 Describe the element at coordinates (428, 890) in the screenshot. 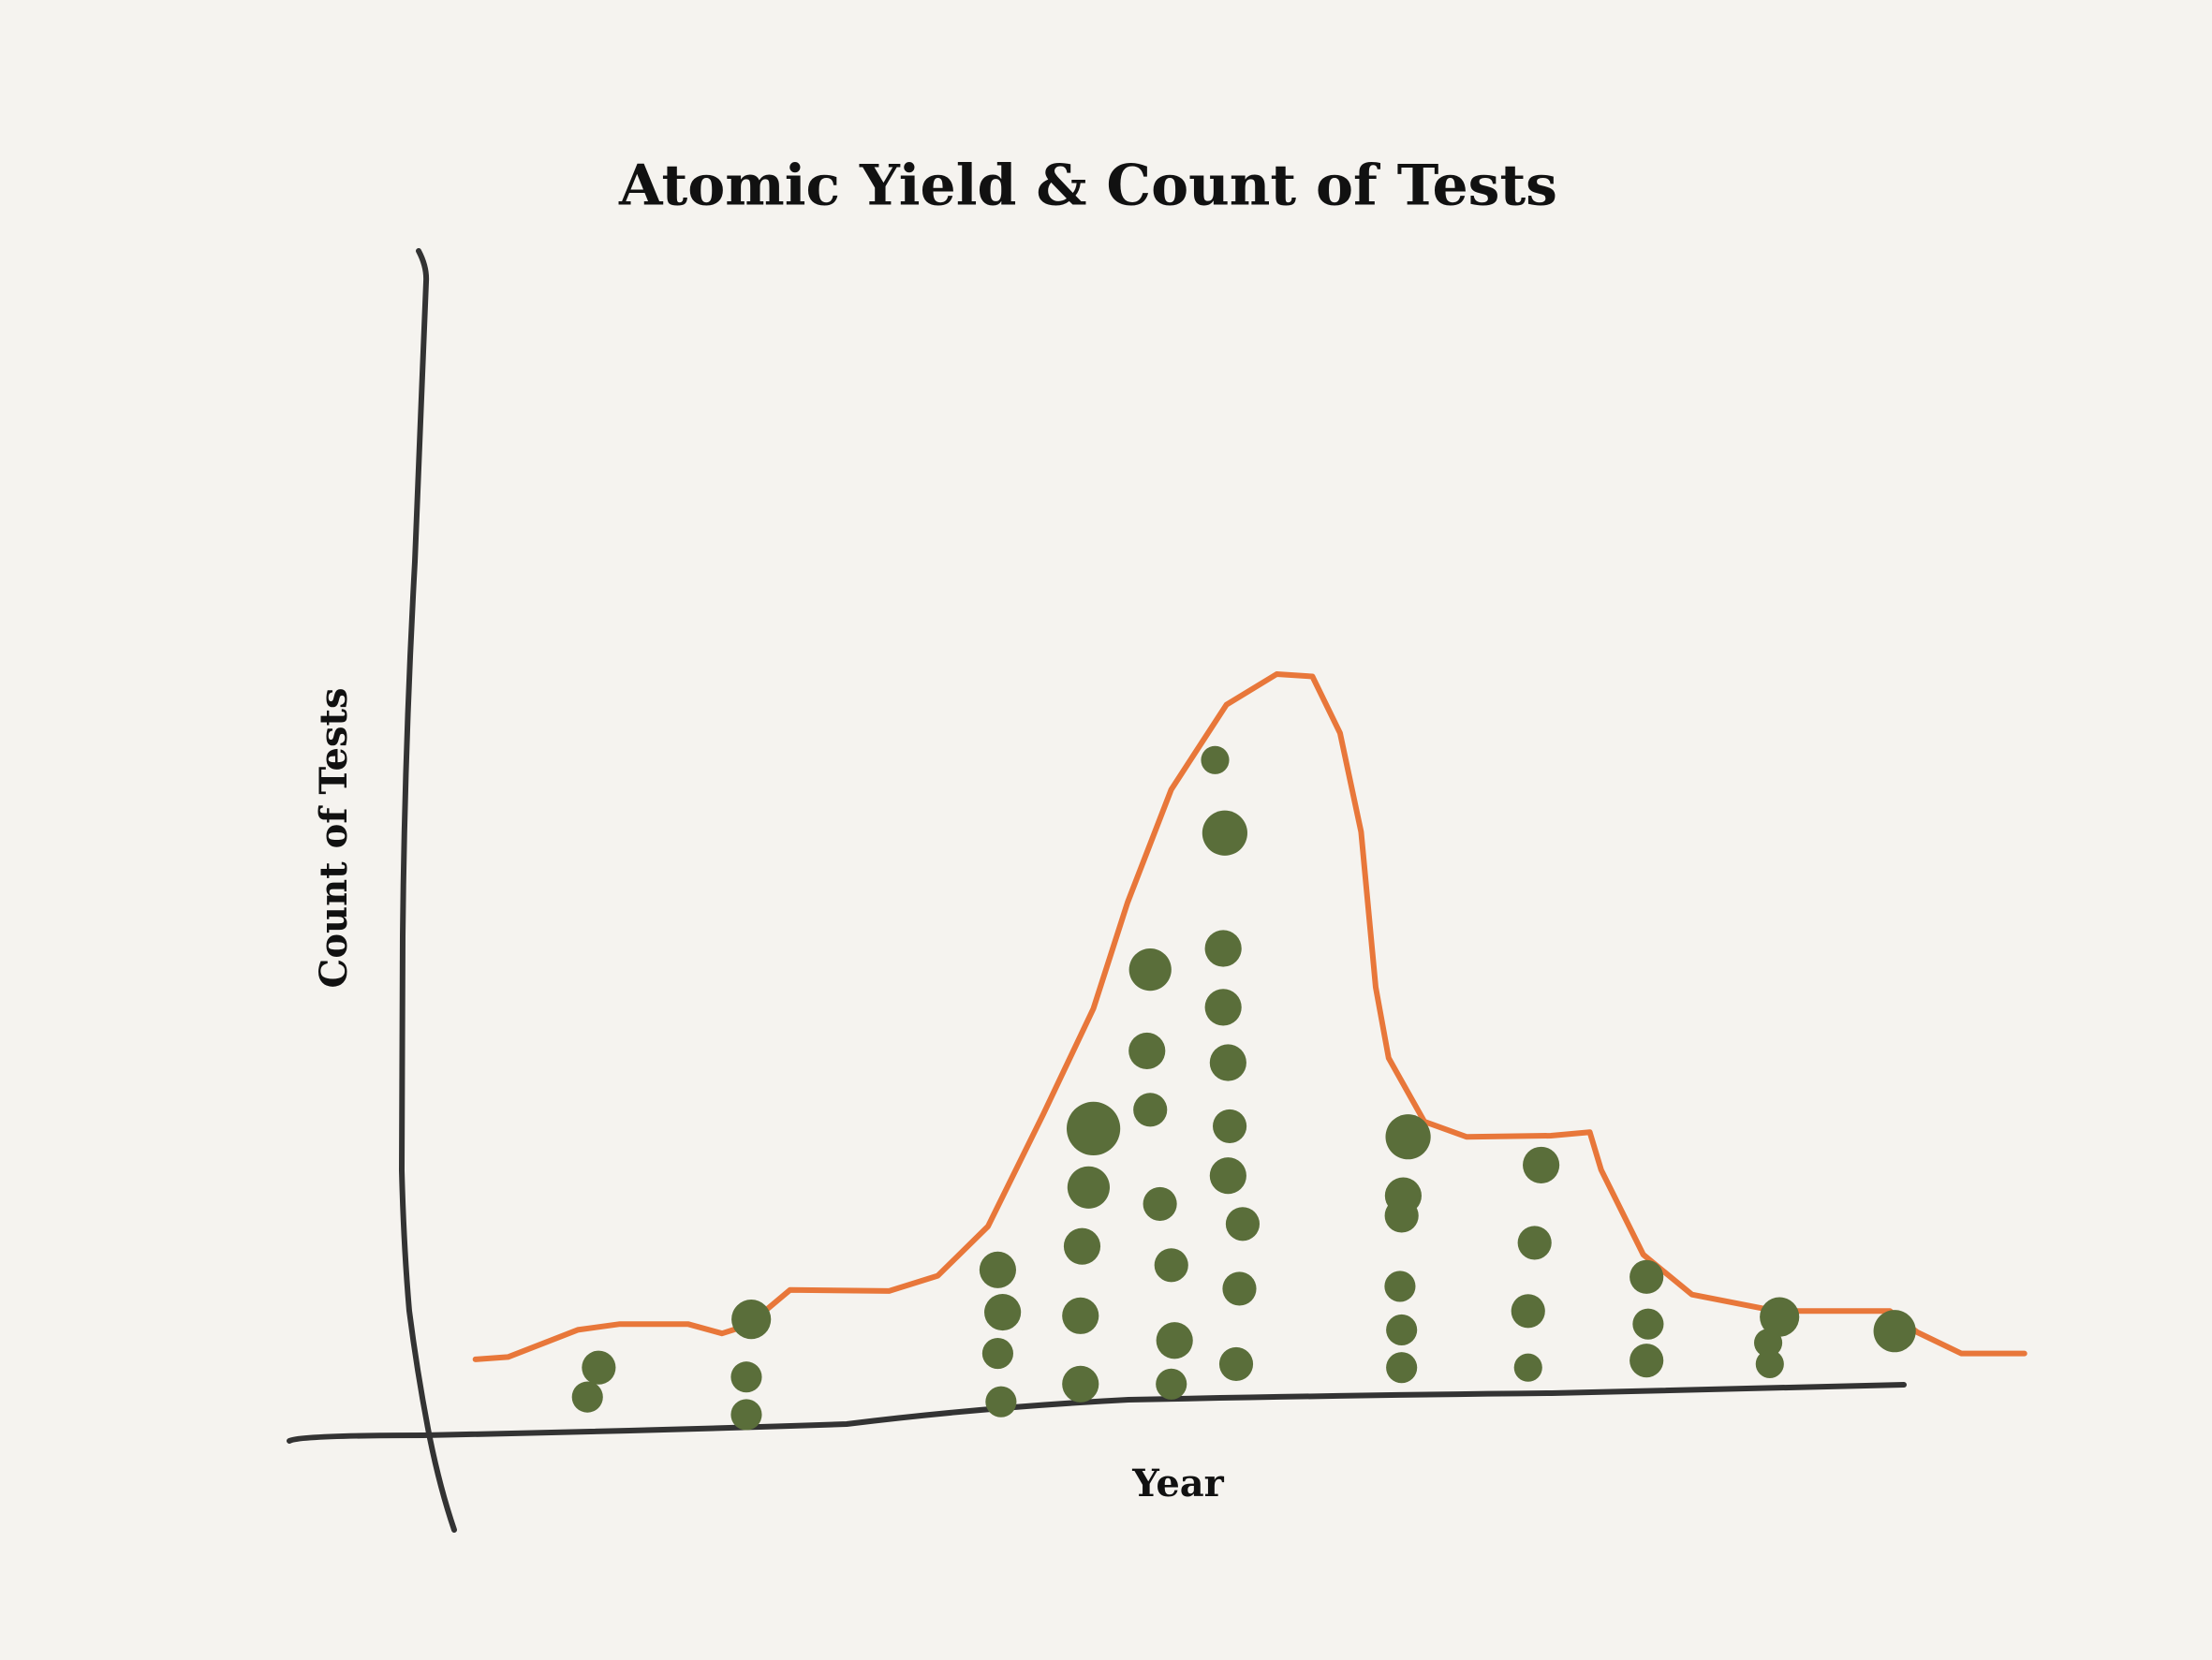

I see `y-axis` at that location.